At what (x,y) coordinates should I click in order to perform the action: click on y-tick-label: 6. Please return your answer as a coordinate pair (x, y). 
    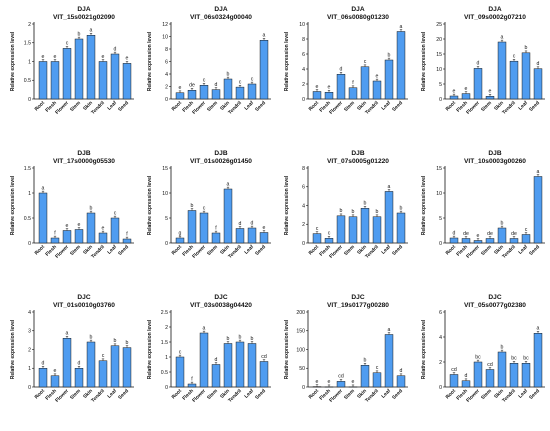
    Looking at the image, I should click on (166, 62).